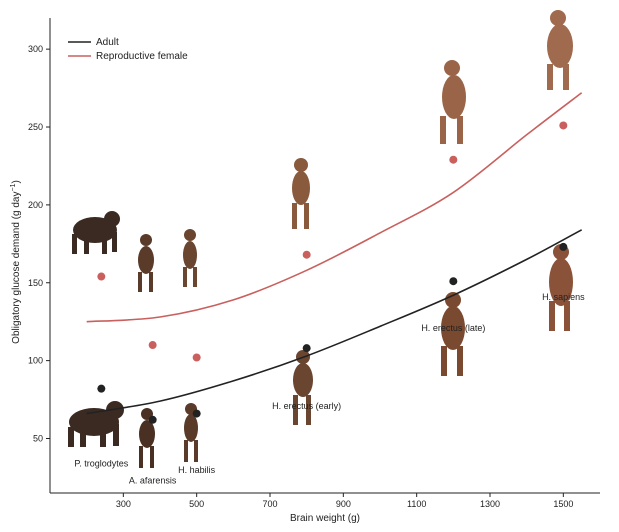  I want to click on y-axis-title-superscript: −1, so click(13, 187).